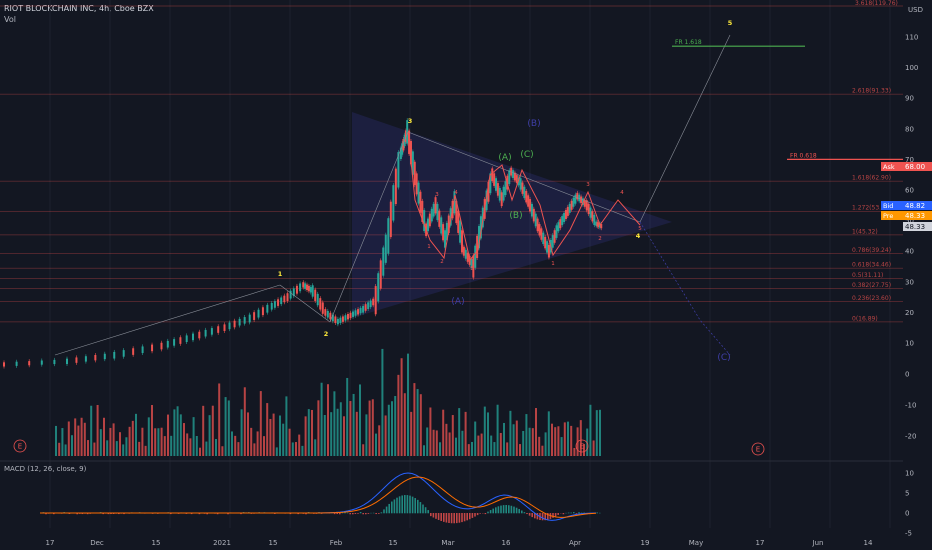 This screenshot has width=932, height=550. Describe the element at coordinates (328, 402) in the screenshot. I see `volume-bars` at that location.